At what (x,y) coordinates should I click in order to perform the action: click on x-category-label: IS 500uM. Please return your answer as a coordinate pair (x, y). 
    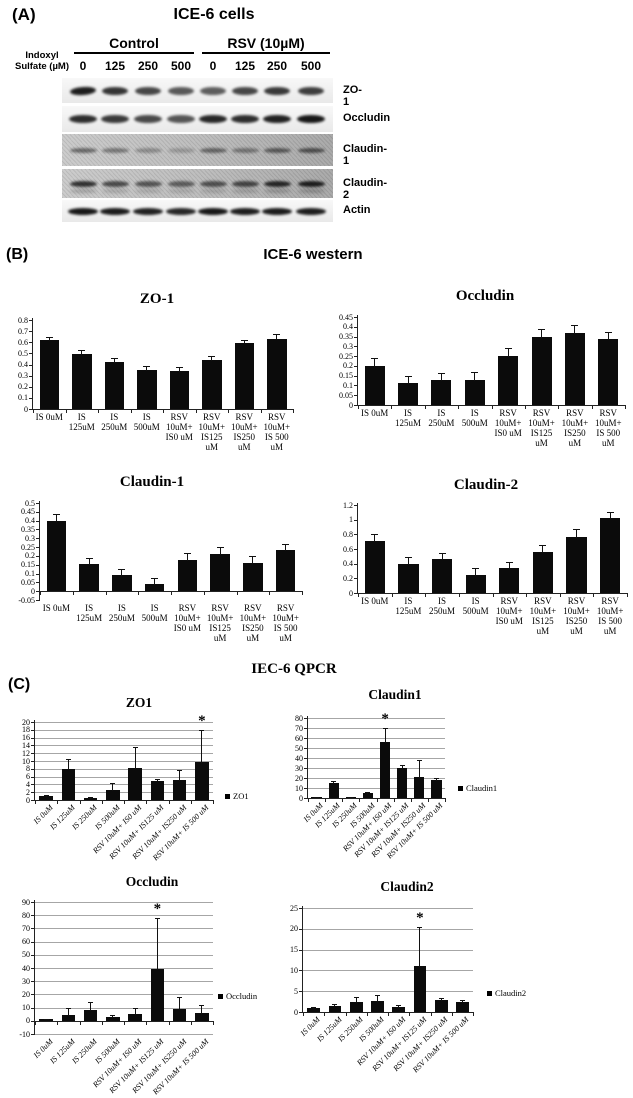
    Looking at the image, I should click on (146, 422).